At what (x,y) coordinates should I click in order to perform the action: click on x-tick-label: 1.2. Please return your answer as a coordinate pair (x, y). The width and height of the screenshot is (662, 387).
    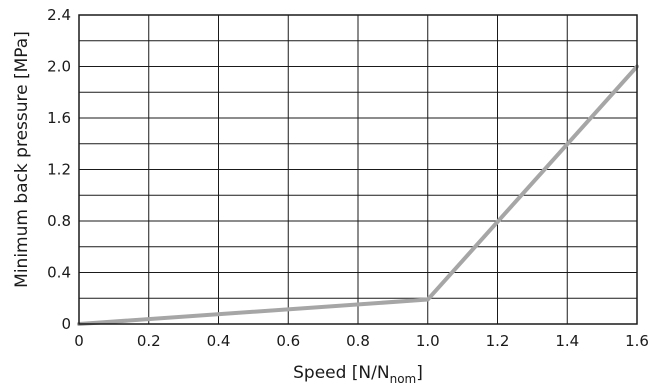
    Looking at the image, I should click on (498, 341).